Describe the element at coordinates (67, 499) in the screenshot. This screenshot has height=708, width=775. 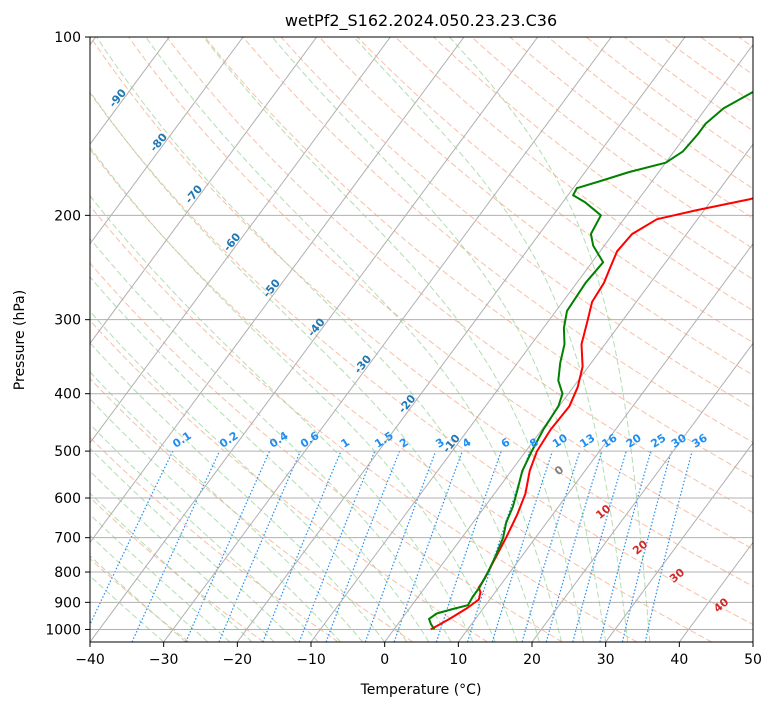
I see `y-tick-label: 600` at that location.